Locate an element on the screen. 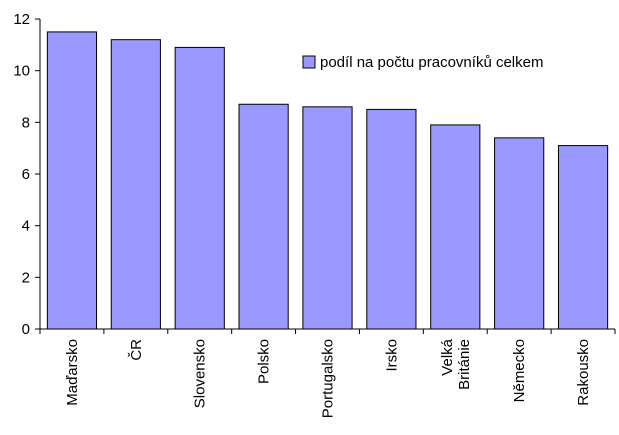 Image resolution: width=619 pixels, height=435 pixels. x-tick-label-line: Německo is located at coordinates (519, 370).